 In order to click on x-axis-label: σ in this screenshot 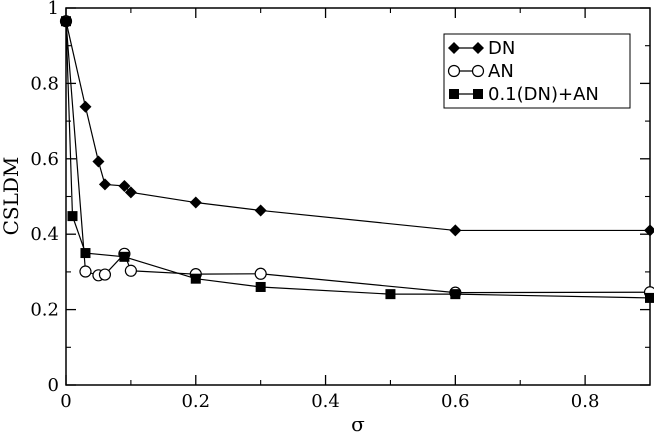, I will do `click(358, 424)`.